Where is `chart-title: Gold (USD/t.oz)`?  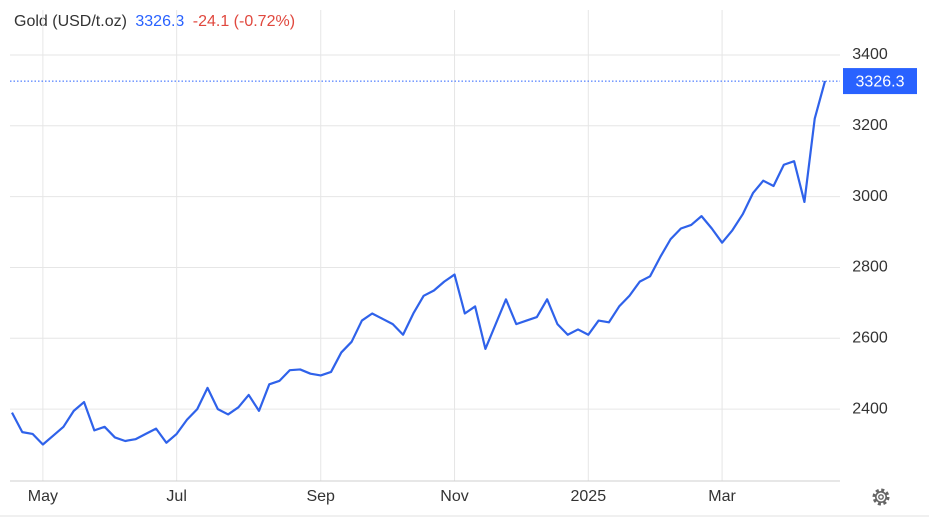 chart-title: Gold (USD/t.oz) is located at coordinates (70, 21).